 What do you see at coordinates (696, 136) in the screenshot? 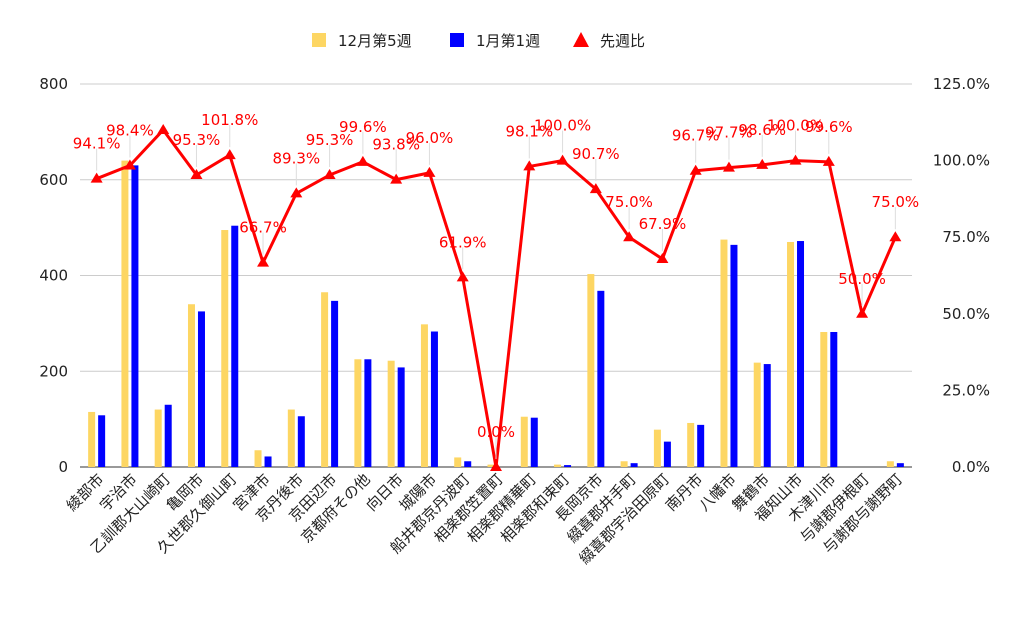
I see `ratio-data-label: 96.7%` at bounding box center [696, 136].